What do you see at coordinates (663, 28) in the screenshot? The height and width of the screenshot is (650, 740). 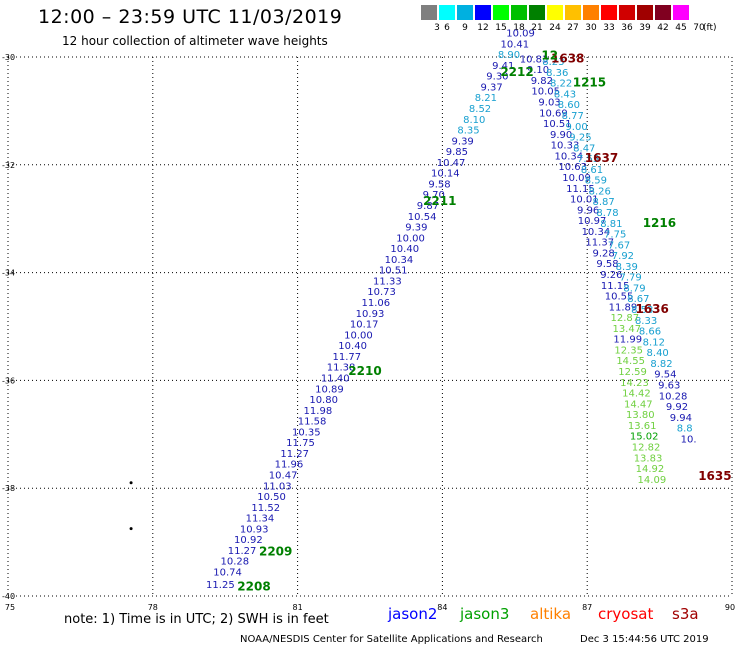 I see `legend-label: 42` at bounding box center [663, 28].